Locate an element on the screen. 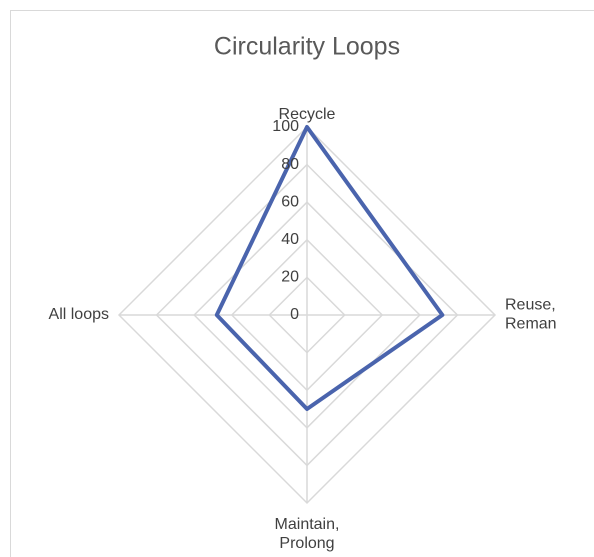  r-tick-label: 60 is located at coordinates (290, 201).